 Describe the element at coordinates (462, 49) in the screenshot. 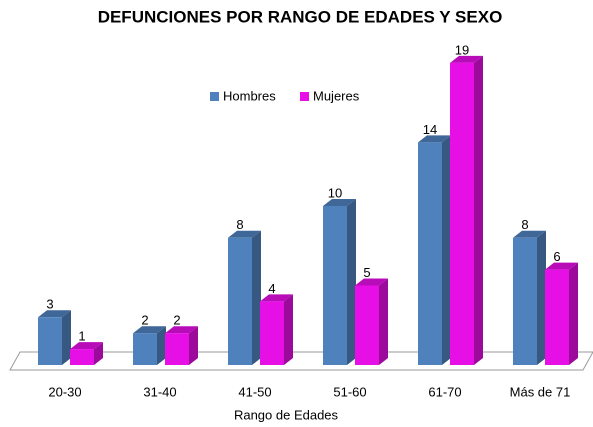

I see `data-label: 19` at that location.